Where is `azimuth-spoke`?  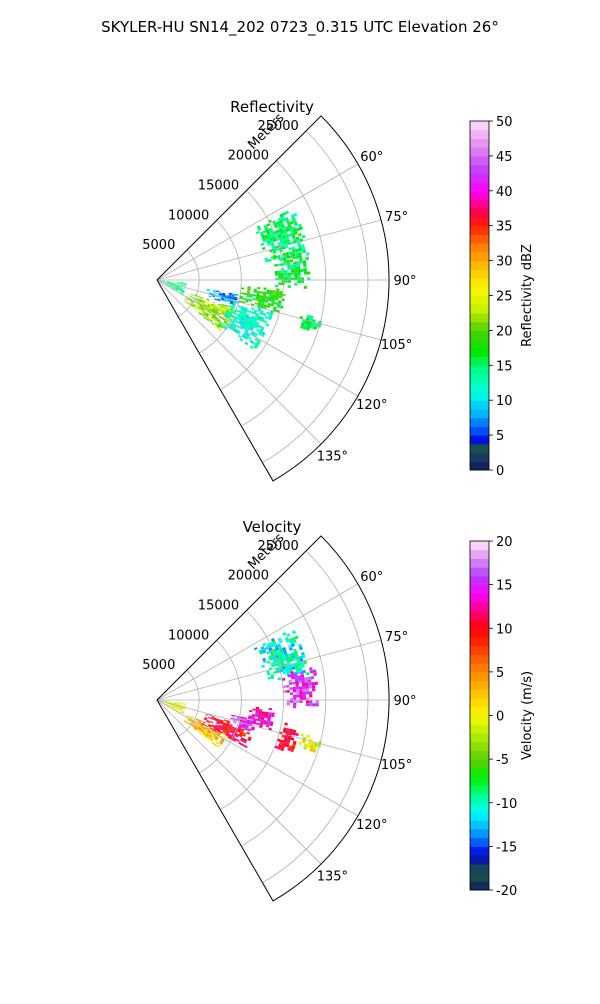
azimuth-spoke is located at coordinates (257, 758).